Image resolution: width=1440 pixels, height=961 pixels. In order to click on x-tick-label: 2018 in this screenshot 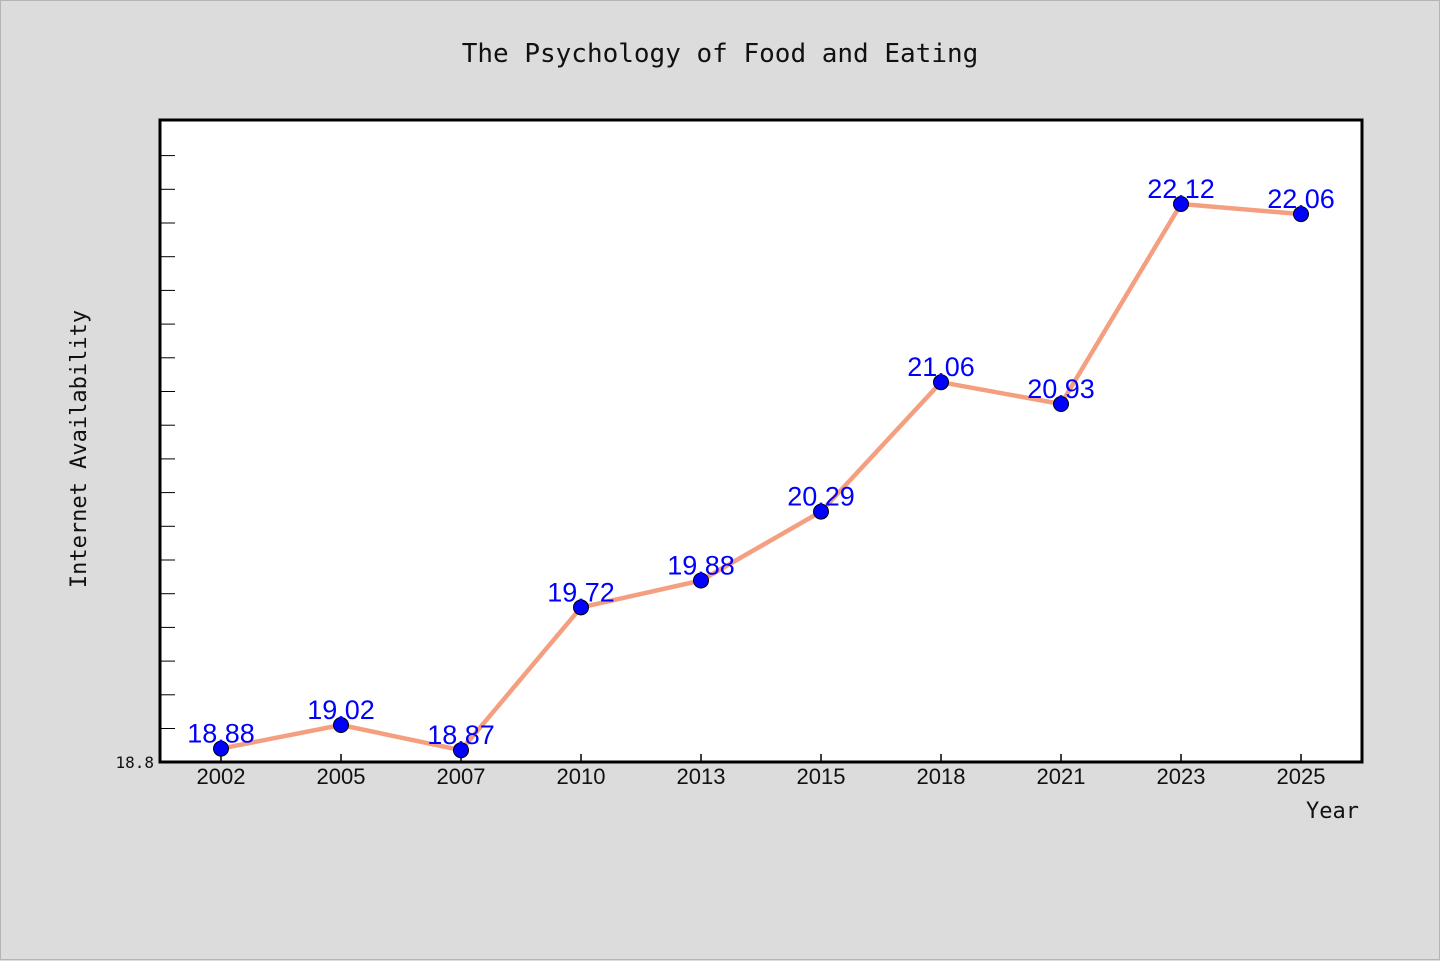, I will do `click(941, 776)`.